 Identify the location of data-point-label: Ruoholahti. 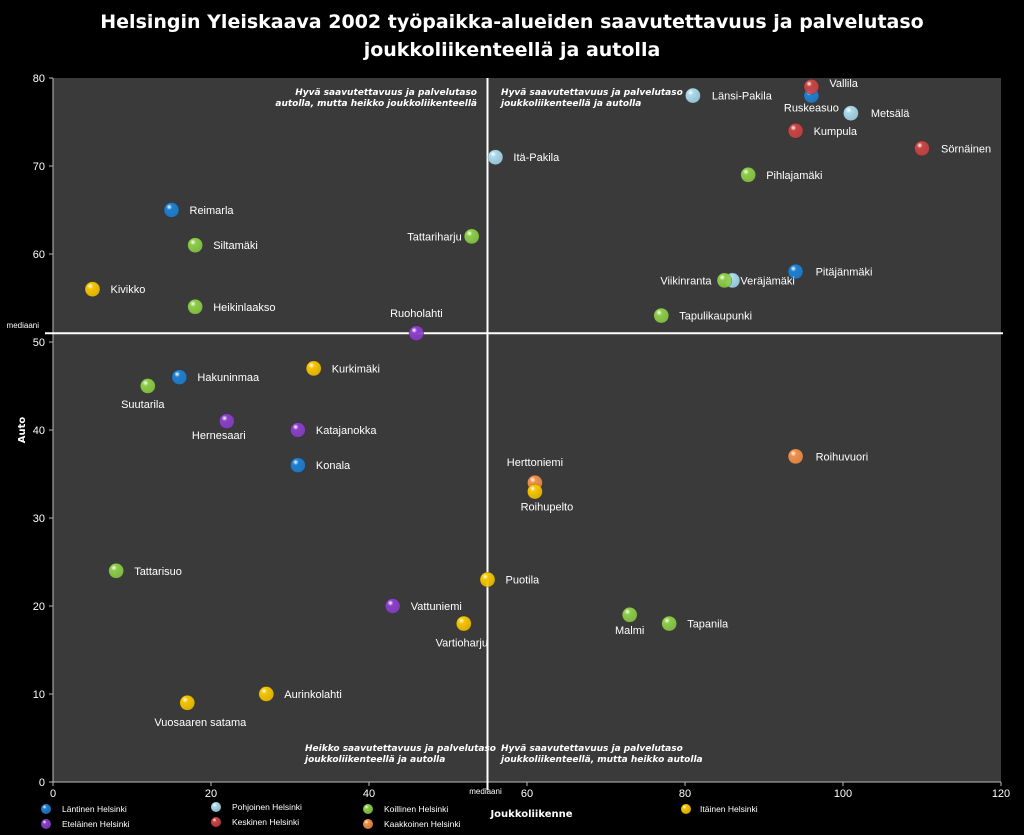
(416, 314).